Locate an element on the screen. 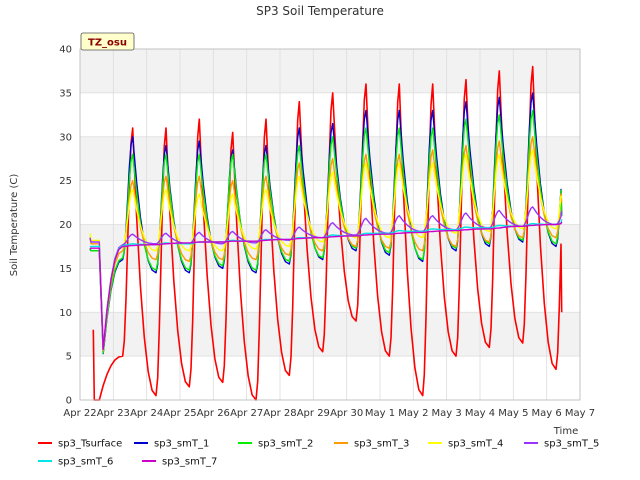  y-tick-label: 0 is located at coordinates (69, 401).